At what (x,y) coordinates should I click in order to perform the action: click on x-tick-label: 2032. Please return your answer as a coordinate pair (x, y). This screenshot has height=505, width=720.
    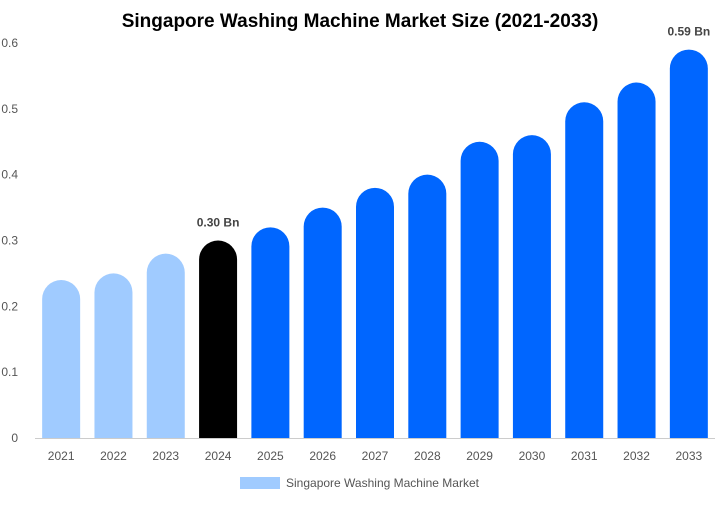
    Looking at the image, I should click on (636, 456).